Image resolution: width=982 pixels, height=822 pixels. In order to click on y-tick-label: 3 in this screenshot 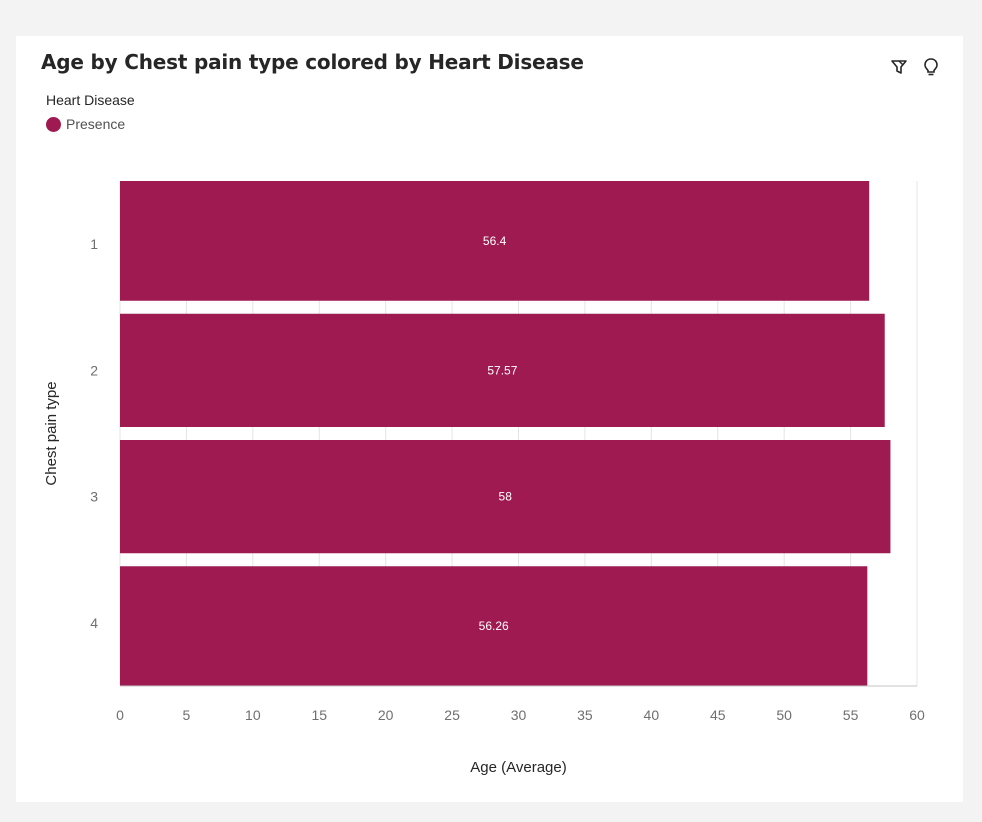, I will do `click(94, 497)`.